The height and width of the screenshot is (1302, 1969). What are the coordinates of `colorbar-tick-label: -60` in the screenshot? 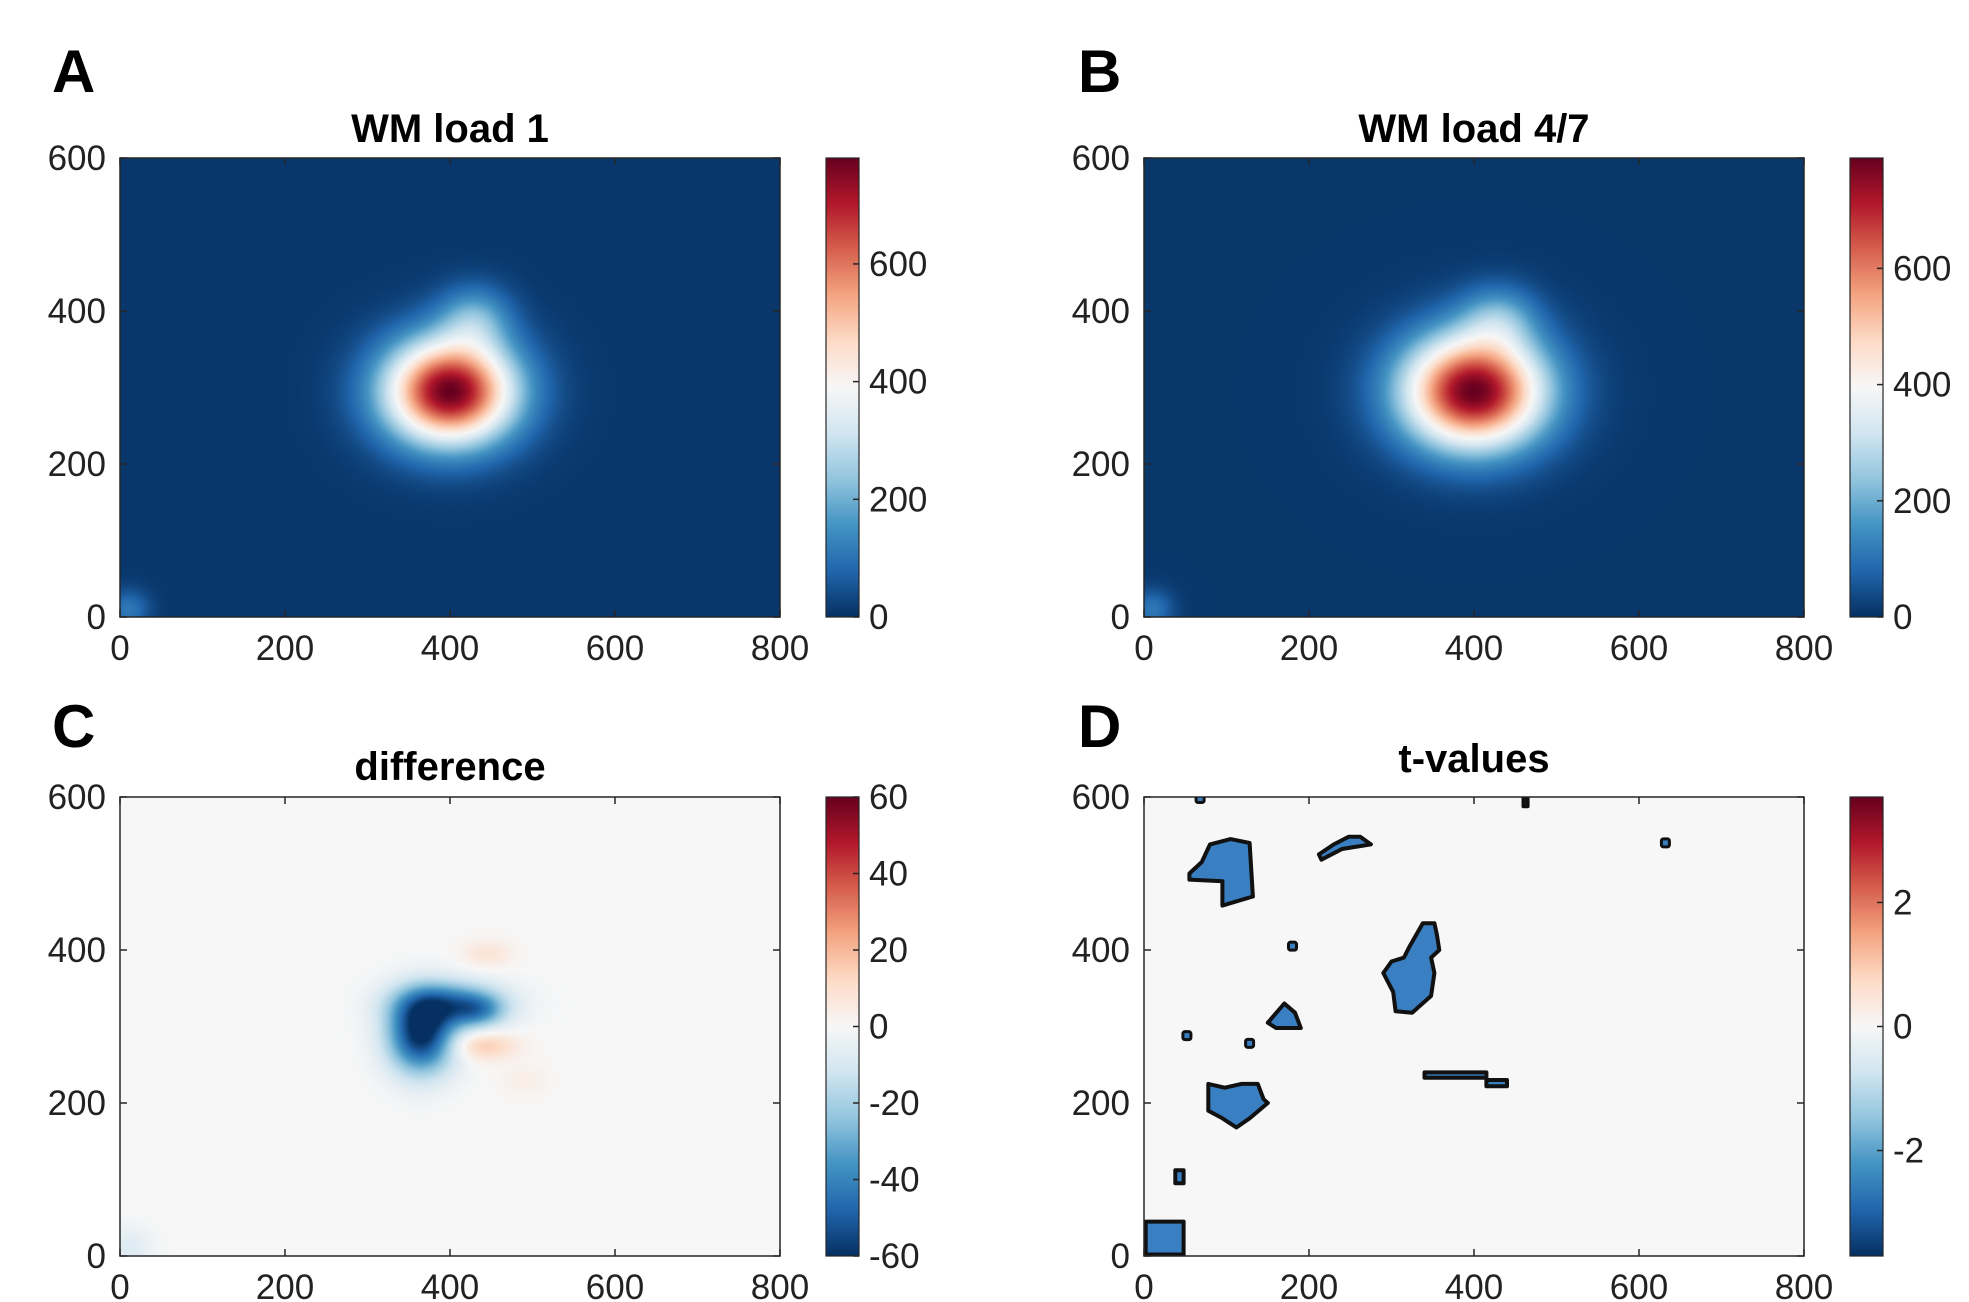 It's located at (894, 1256).